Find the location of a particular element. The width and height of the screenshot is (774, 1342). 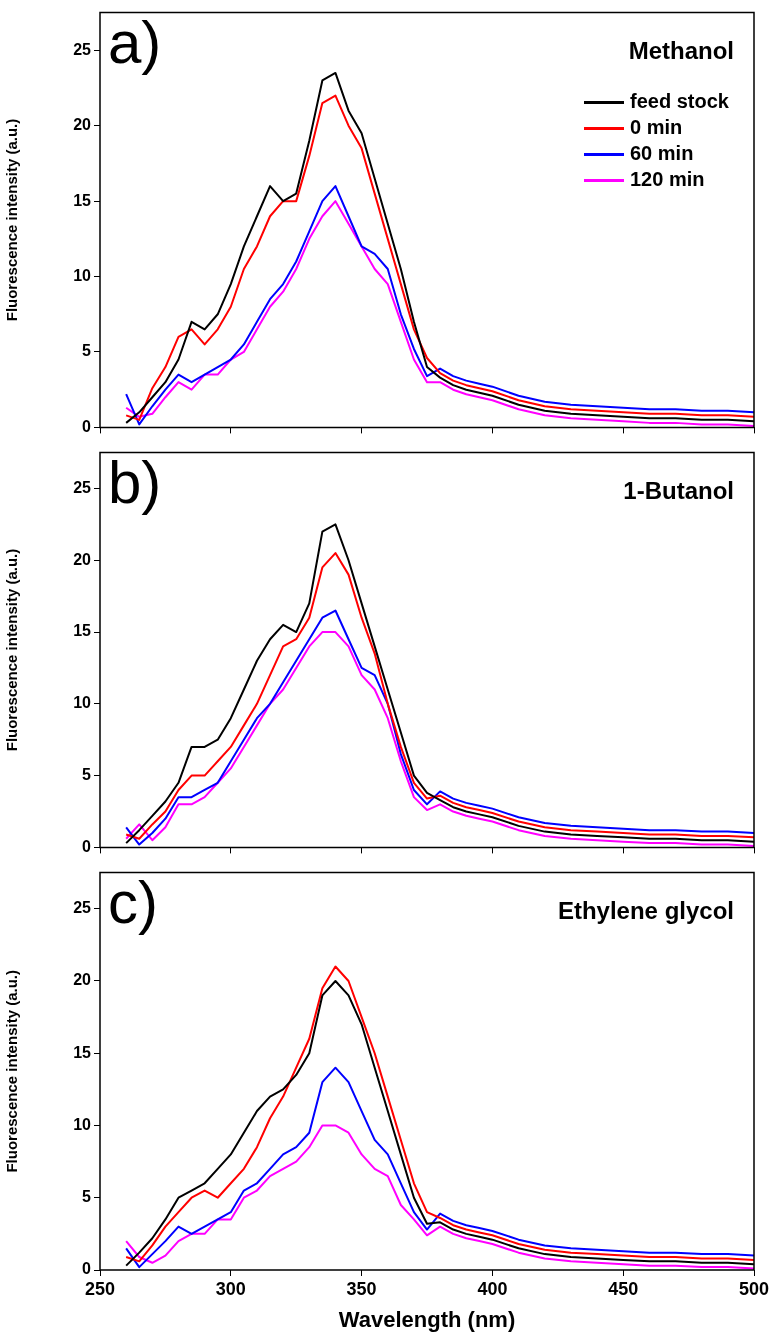

legend-label: 0 min is located at coordinates (656, 127).